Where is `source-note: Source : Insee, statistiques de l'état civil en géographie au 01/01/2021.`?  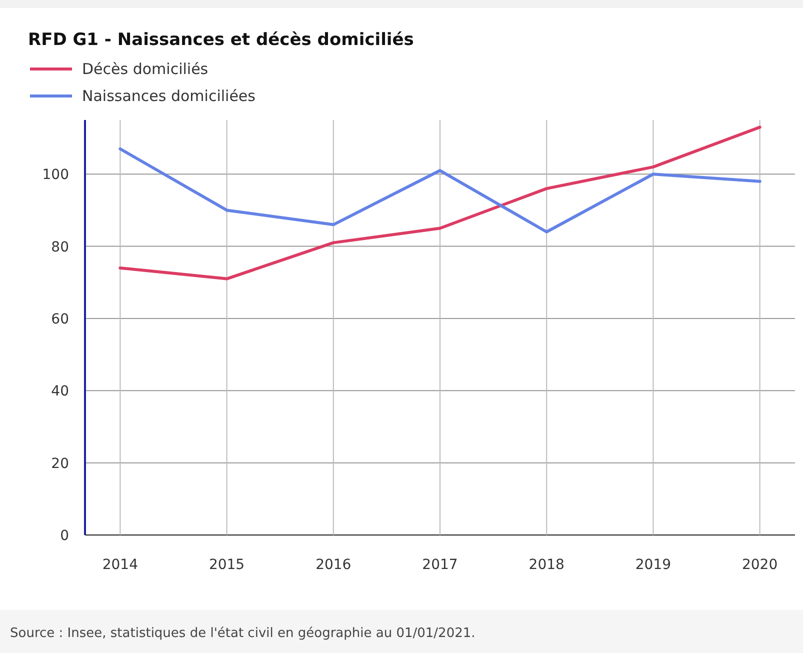 source-note: Source : Insee, statistiques de l'état civil en géographie au 01/01/2021. is located at coordinates (243, 633).